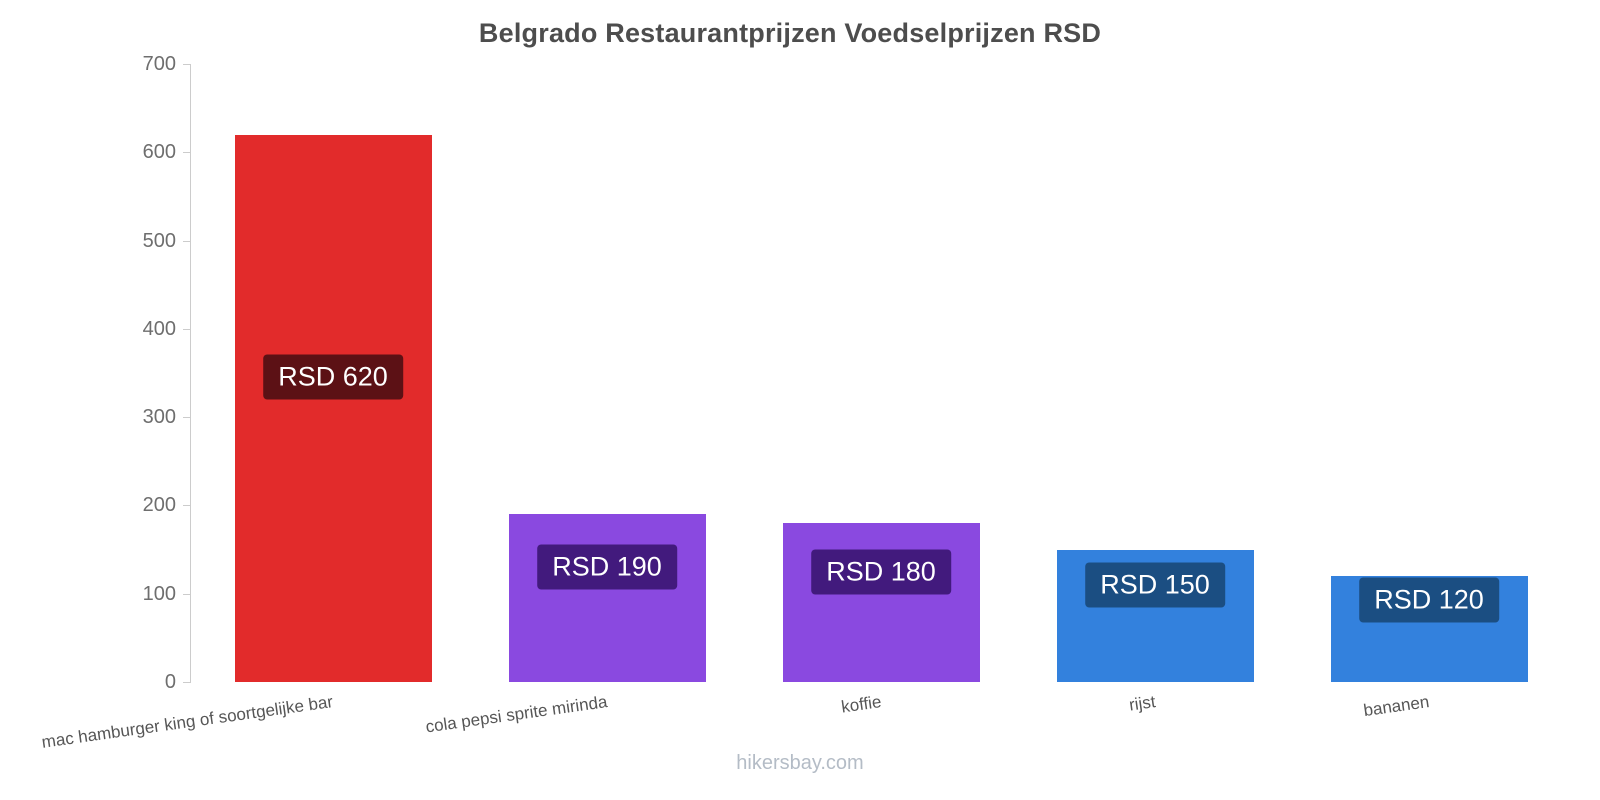 This screenshot has width=1600, height=800. Describe the element at coordinates (159, 417) in the screenshot. I see `y-tick-label: 300` at that location.